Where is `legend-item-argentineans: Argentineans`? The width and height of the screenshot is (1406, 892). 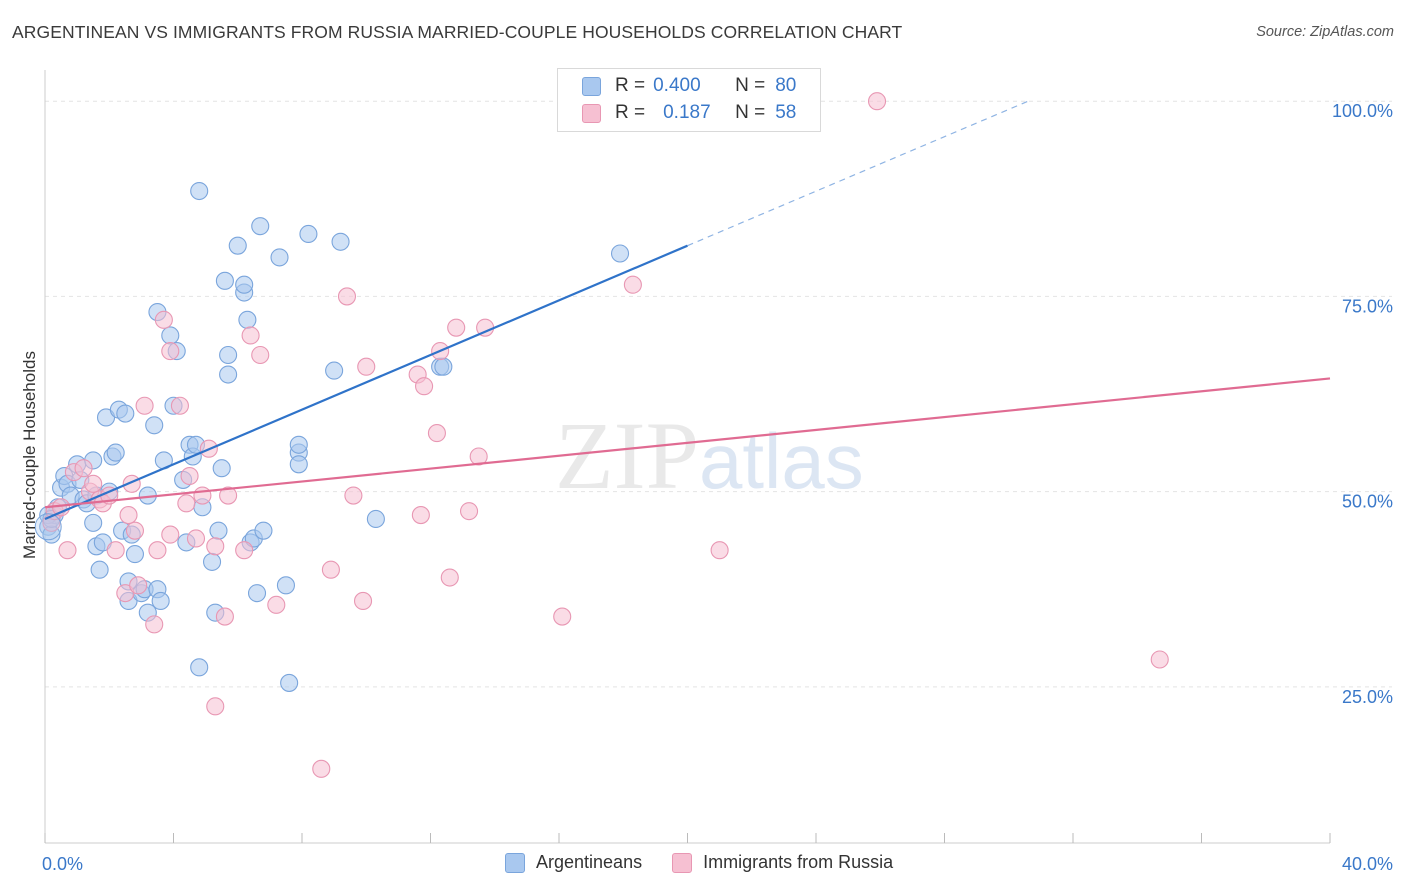
legend-item-argentineans: Argentineans is located at coordinates (573, 862).